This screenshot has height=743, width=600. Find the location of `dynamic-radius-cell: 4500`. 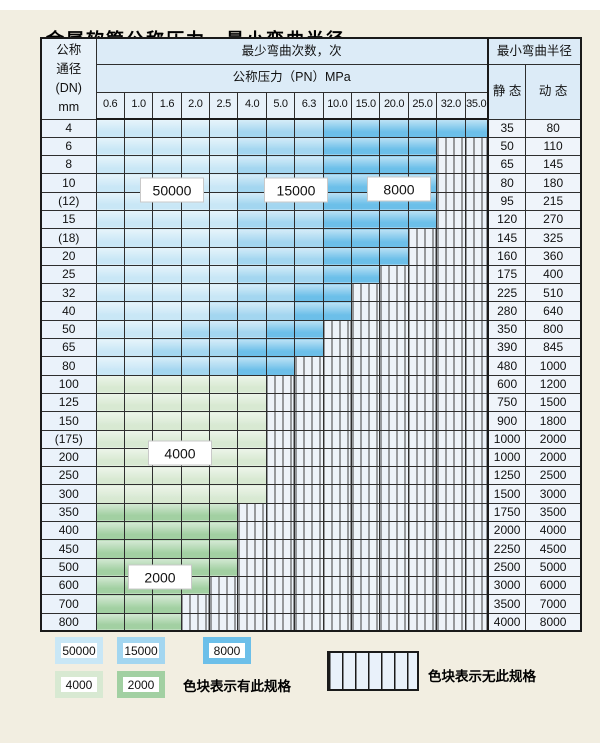

dynamic-radius-cell: 4500 is located at coordinates (553, 549).